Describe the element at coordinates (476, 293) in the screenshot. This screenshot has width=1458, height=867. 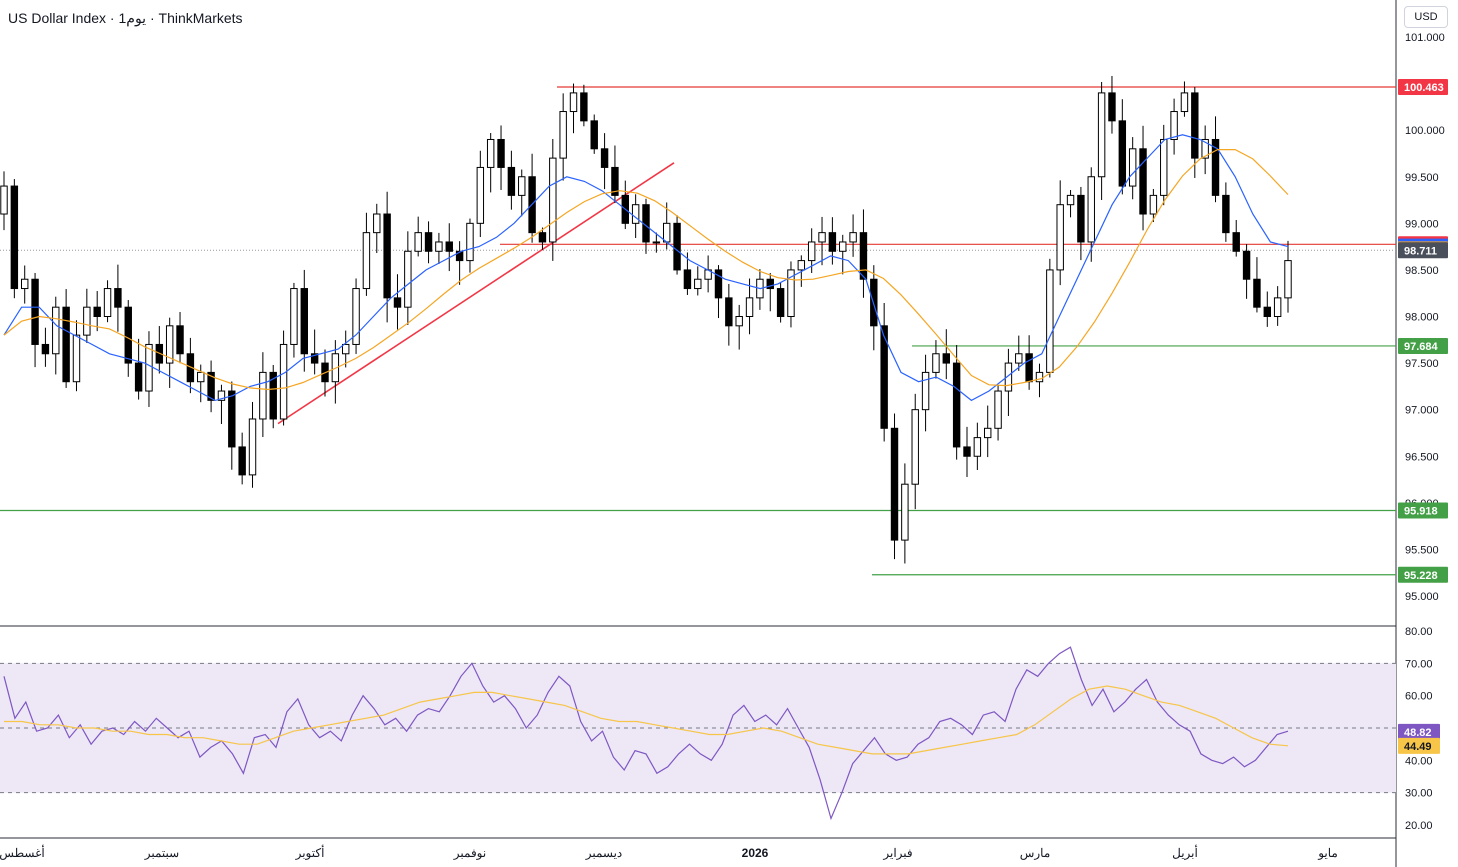
I see `trendline` at that location.